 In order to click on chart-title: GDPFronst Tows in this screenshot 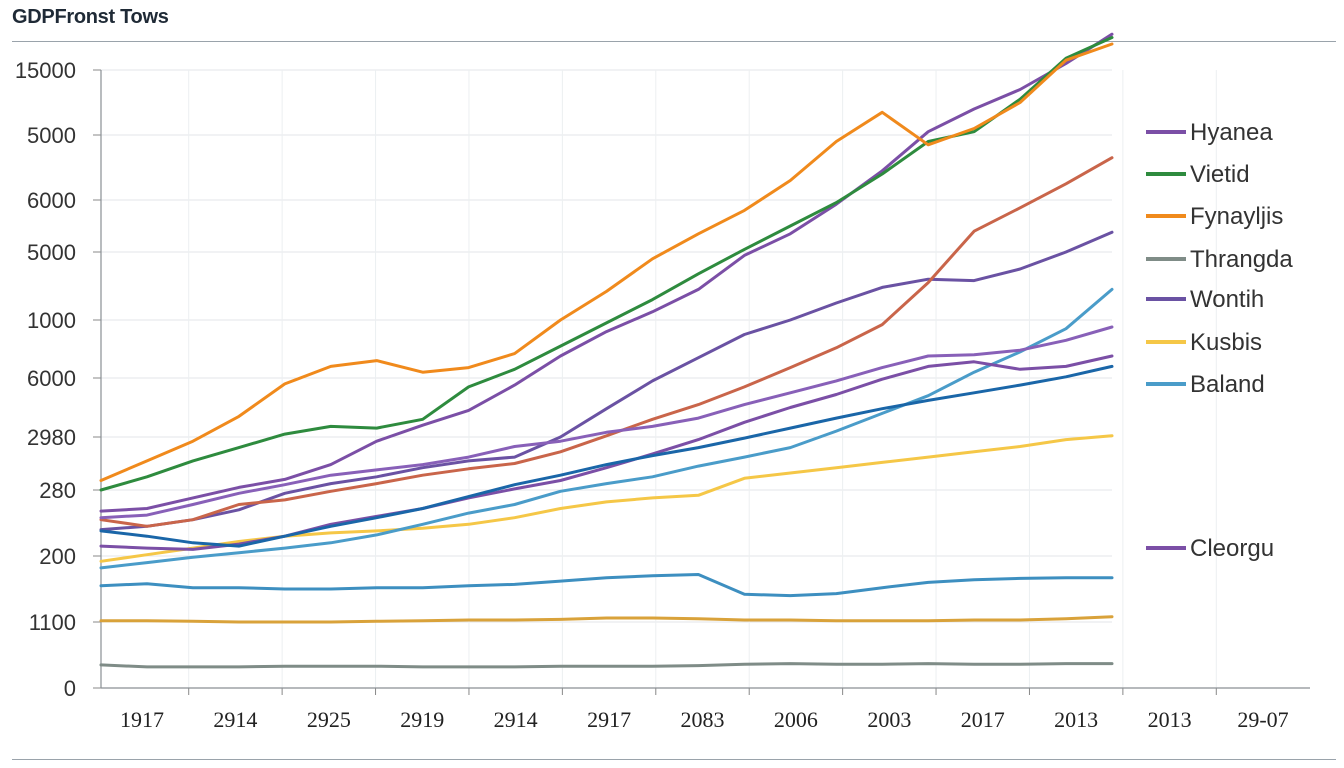, I will do `click(90, 17)`.